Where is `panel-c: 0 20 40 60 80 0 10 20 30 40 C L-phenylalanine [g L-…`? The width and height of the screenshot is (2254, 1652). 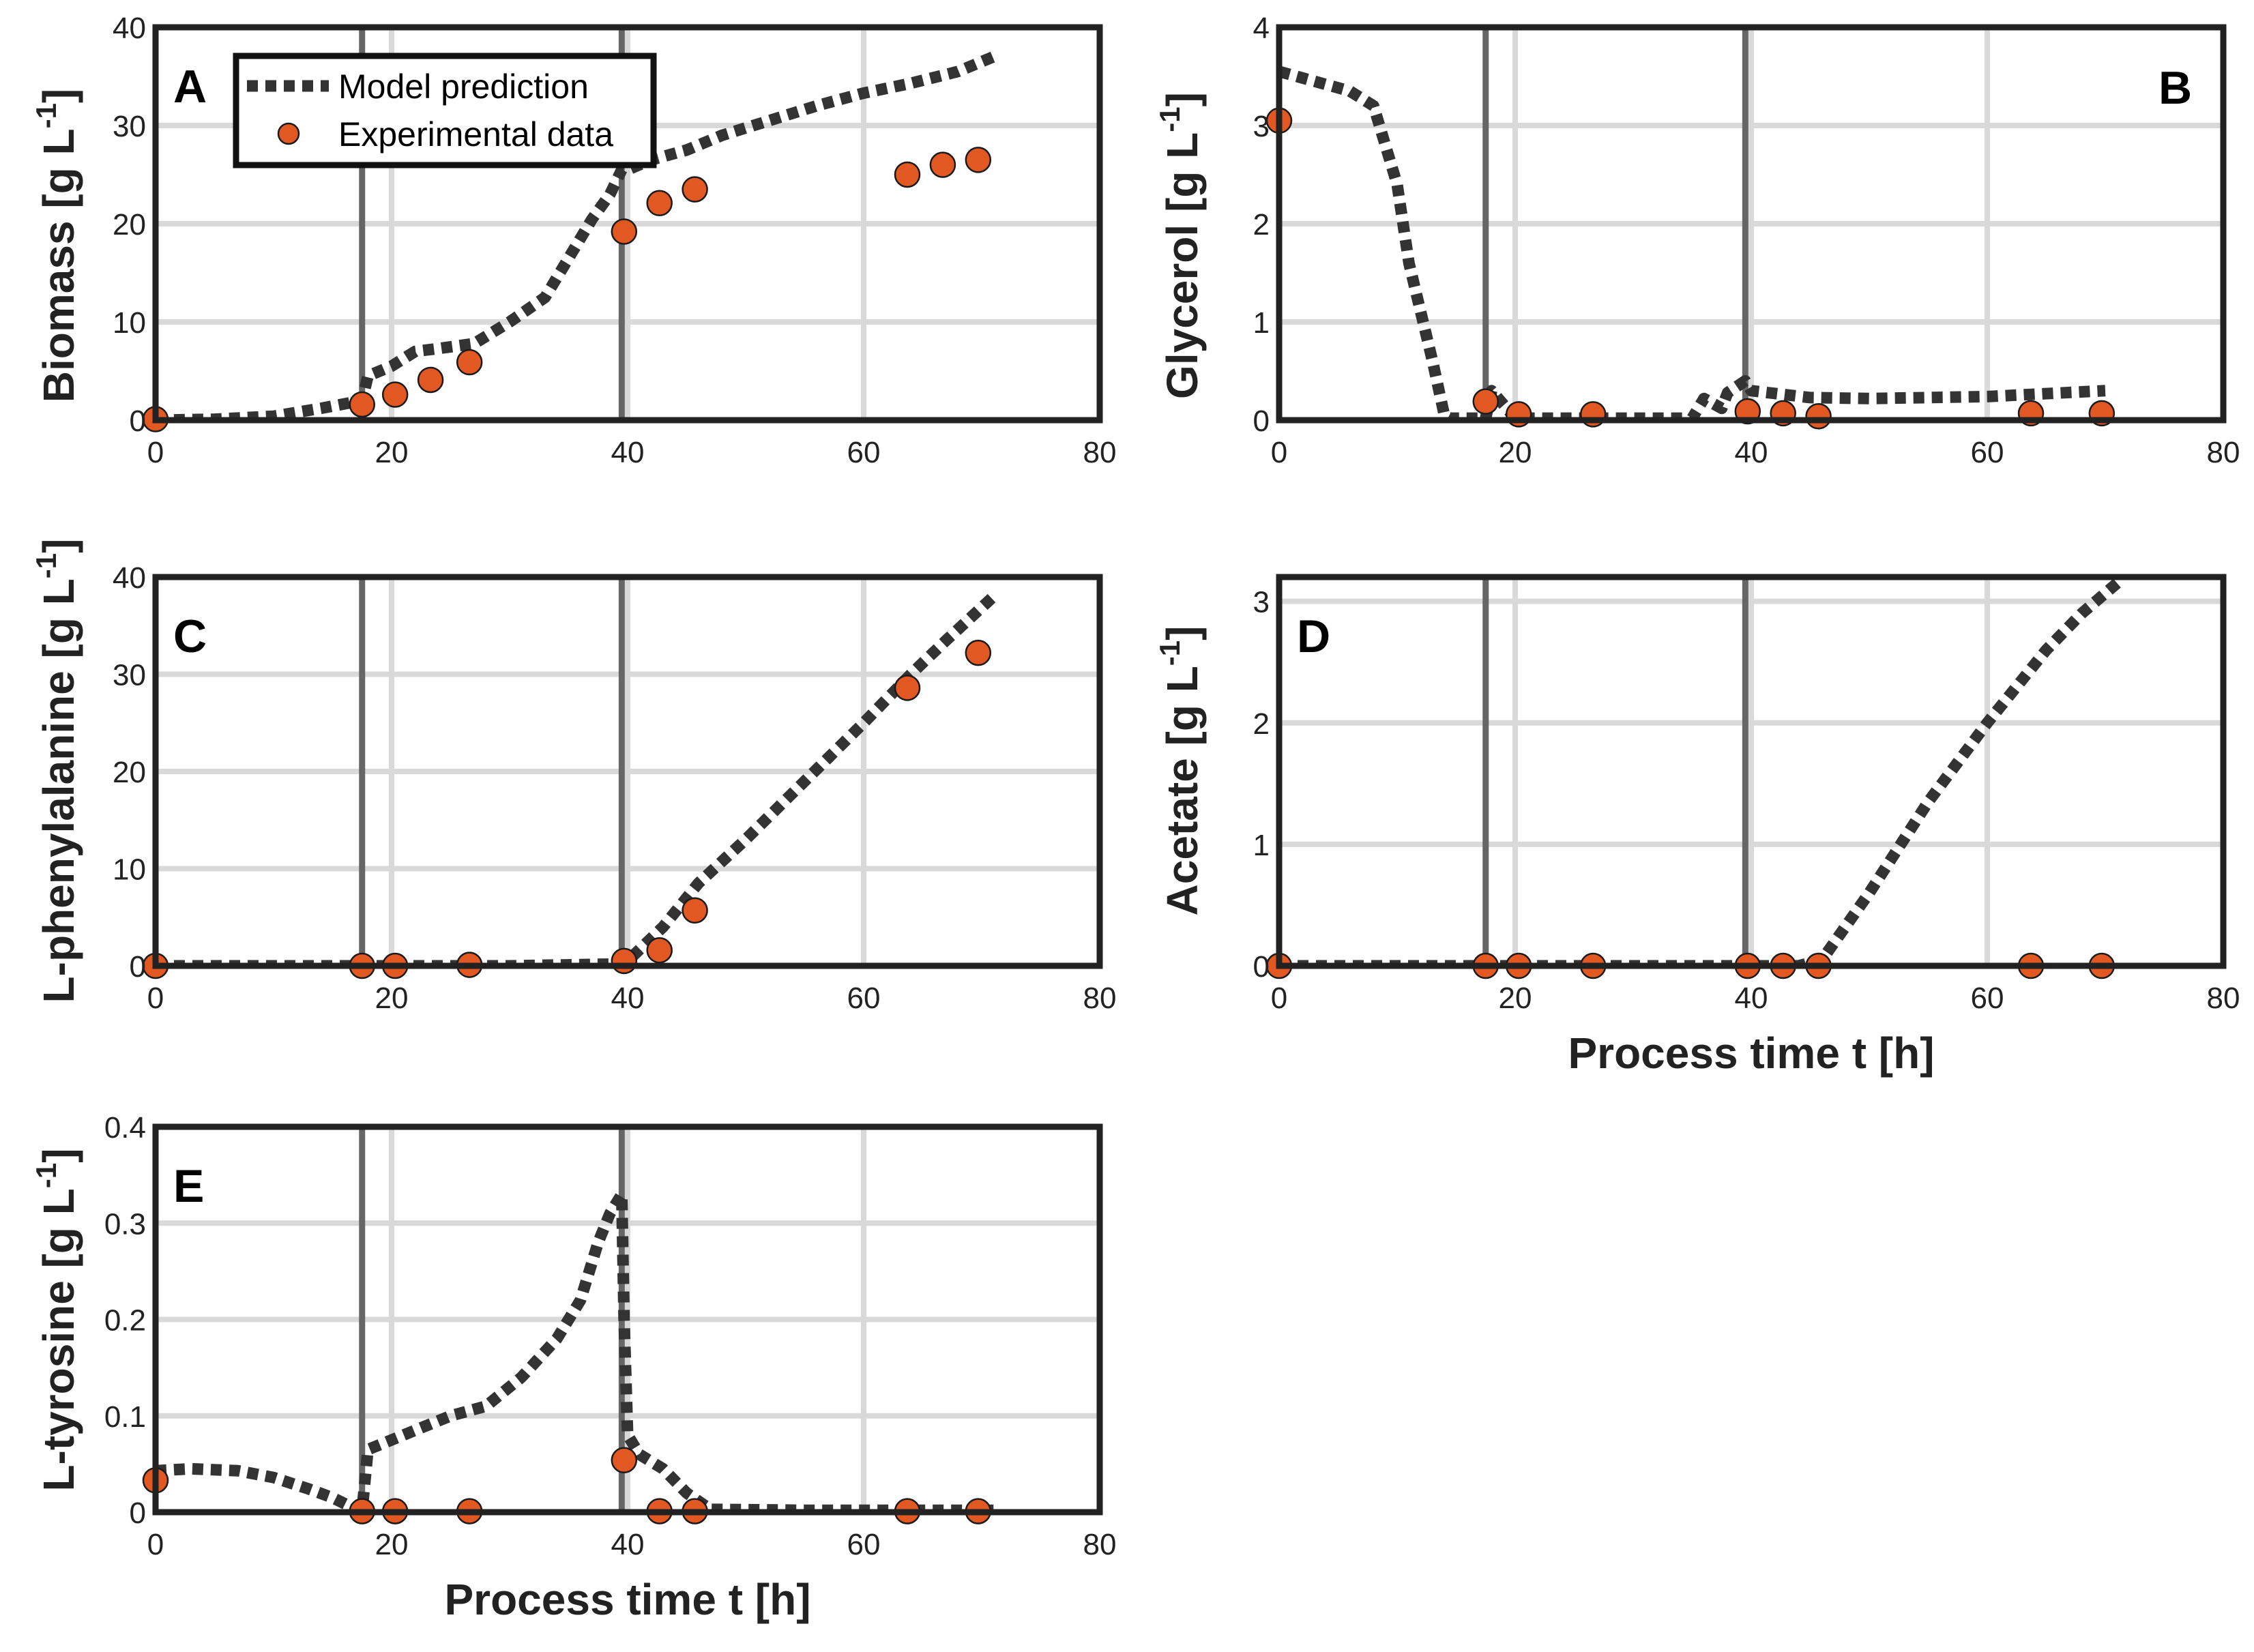
panel-c: 0 20 40 60 80 0 10 20 30 40 C L-phenylalanine [g L-… is located at coordinates (573, 777).